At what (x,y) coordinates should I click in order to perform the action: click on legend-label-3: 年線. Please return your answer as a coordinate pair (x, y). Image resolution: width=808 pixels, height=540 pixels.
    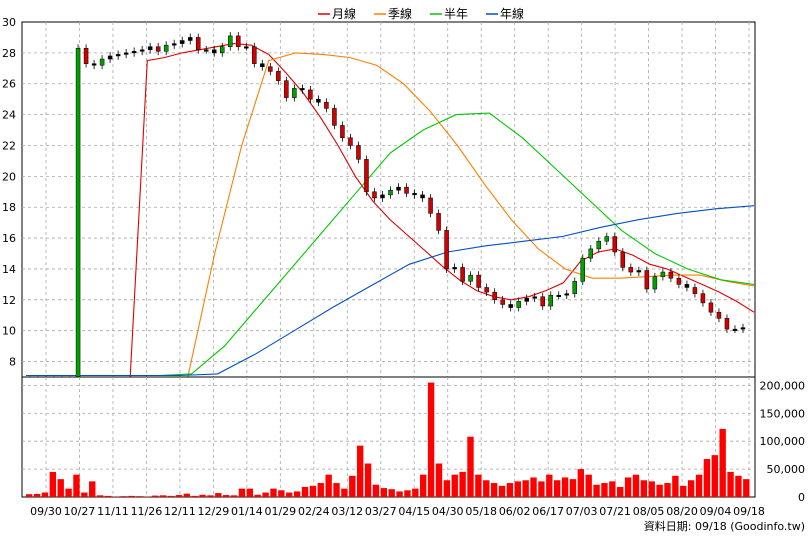
    Looking at the image, I should click on (512, 13).